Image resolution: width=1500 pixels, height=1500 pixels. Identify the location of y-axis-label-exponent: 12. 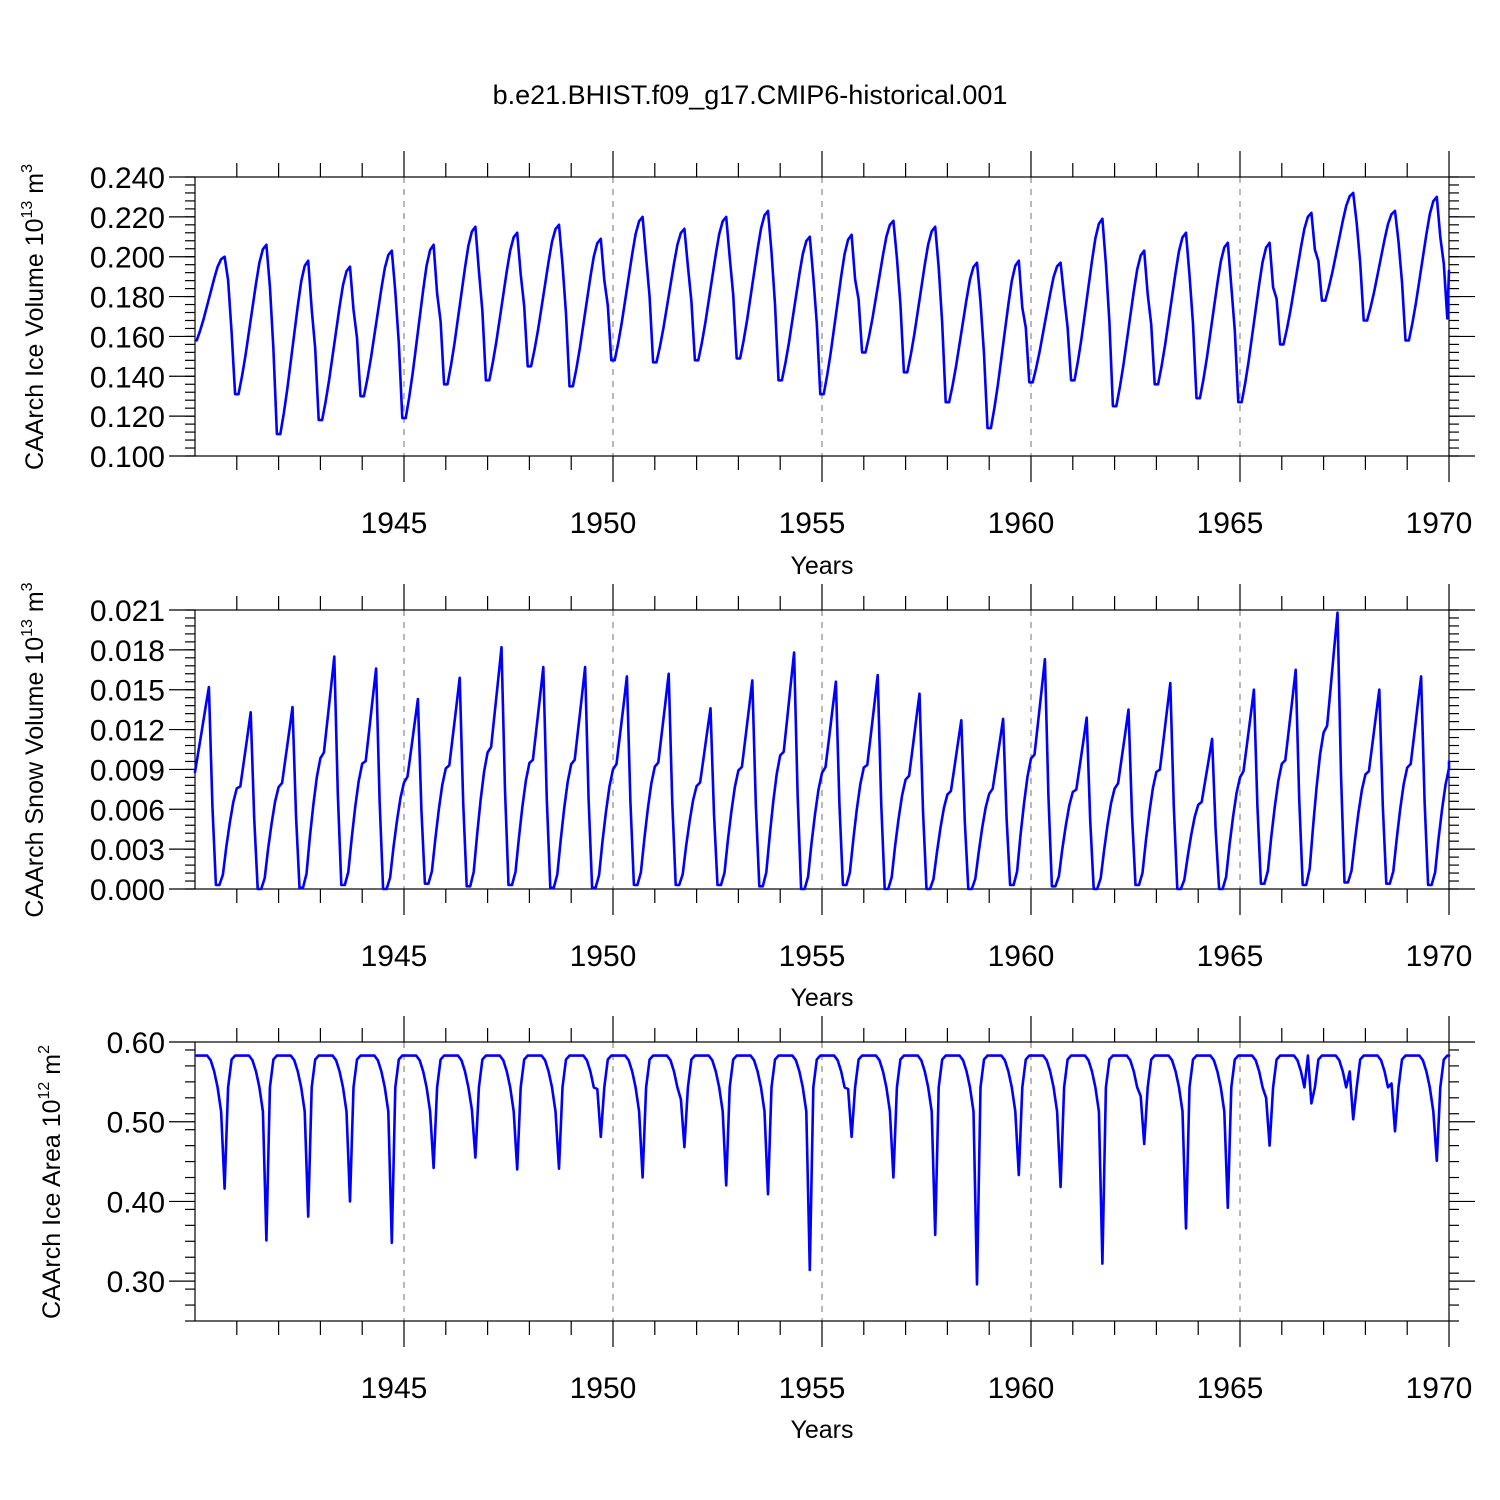
(44, 1091).